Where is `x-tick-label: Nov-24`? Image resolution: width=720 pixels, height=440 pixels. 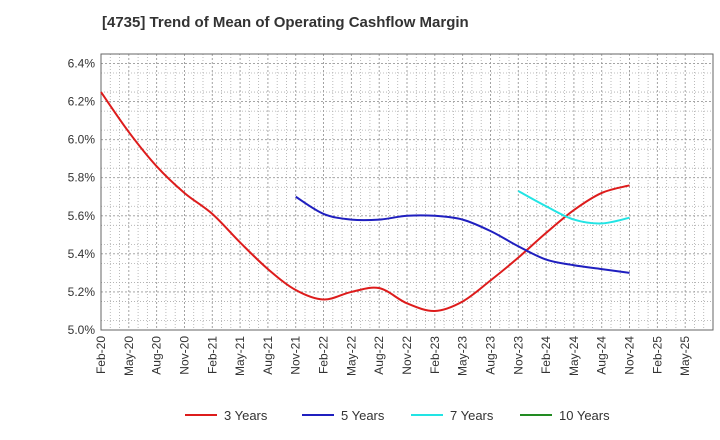 x-tick-label: Nov-24 is located at coordinates (630, 355).